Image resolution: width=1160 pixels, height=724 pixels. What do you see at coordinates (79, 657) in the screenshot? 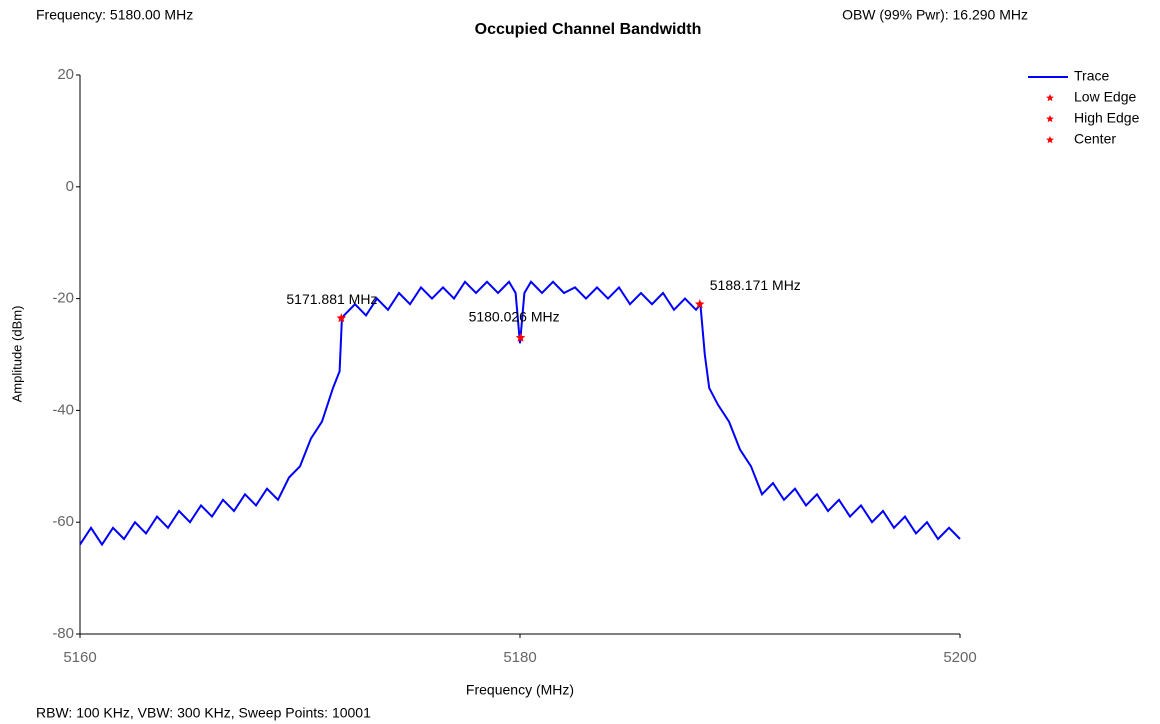
I see `x-tick-label: 5160` at bounding box center [79, 657].